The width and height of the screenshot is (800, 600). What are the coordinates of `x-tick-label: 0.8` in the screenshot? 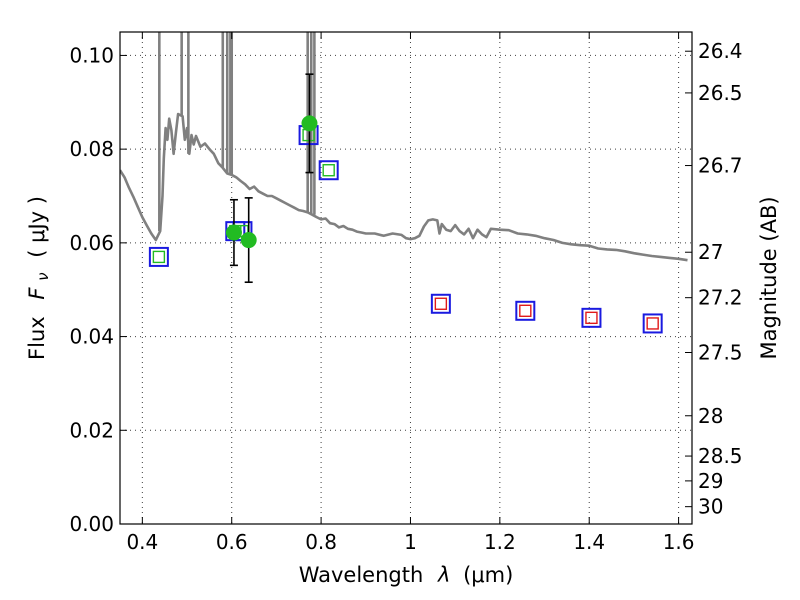 It's located at (321, 542).